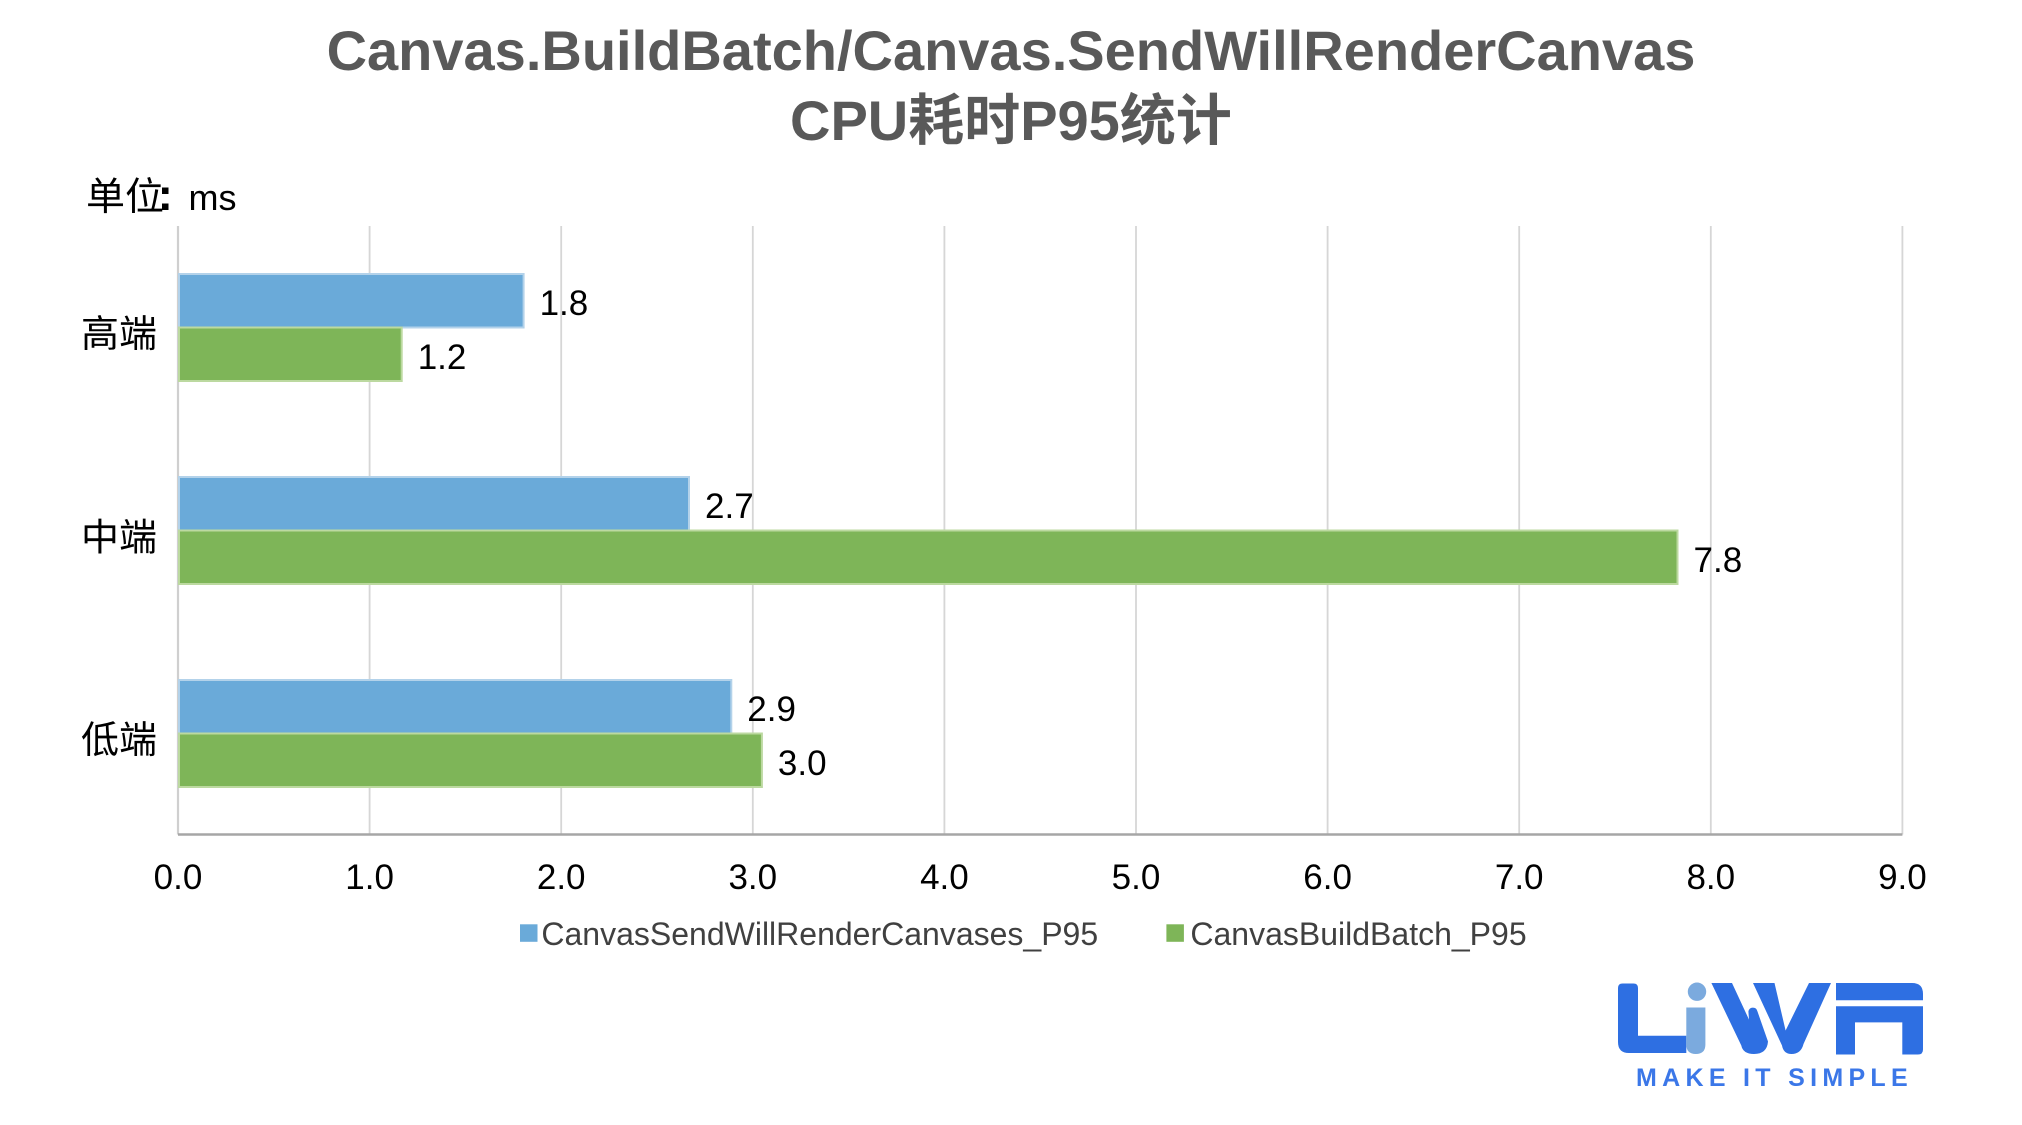 The height and width of the screenshot is (1125, 2022). What do you see at coordinates (944, 877) in the screenshot?
I see `svg-text: 4.0` at bounding box center [944, 877].